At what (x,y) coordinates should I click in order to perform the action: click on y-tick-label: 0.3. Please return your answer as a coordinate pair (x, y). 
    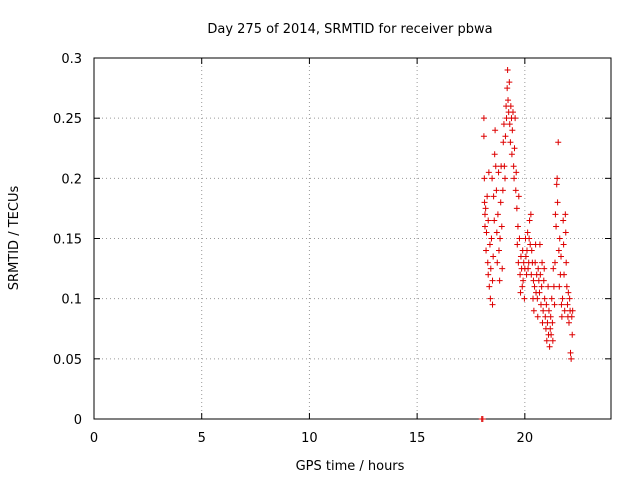
    Looking at the image, I should click on (71, 59).